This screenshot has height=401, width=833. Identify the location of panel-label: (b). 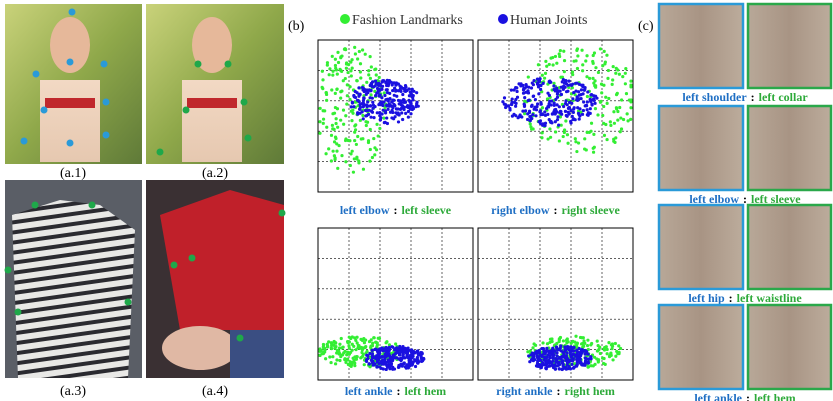
(296, 26).